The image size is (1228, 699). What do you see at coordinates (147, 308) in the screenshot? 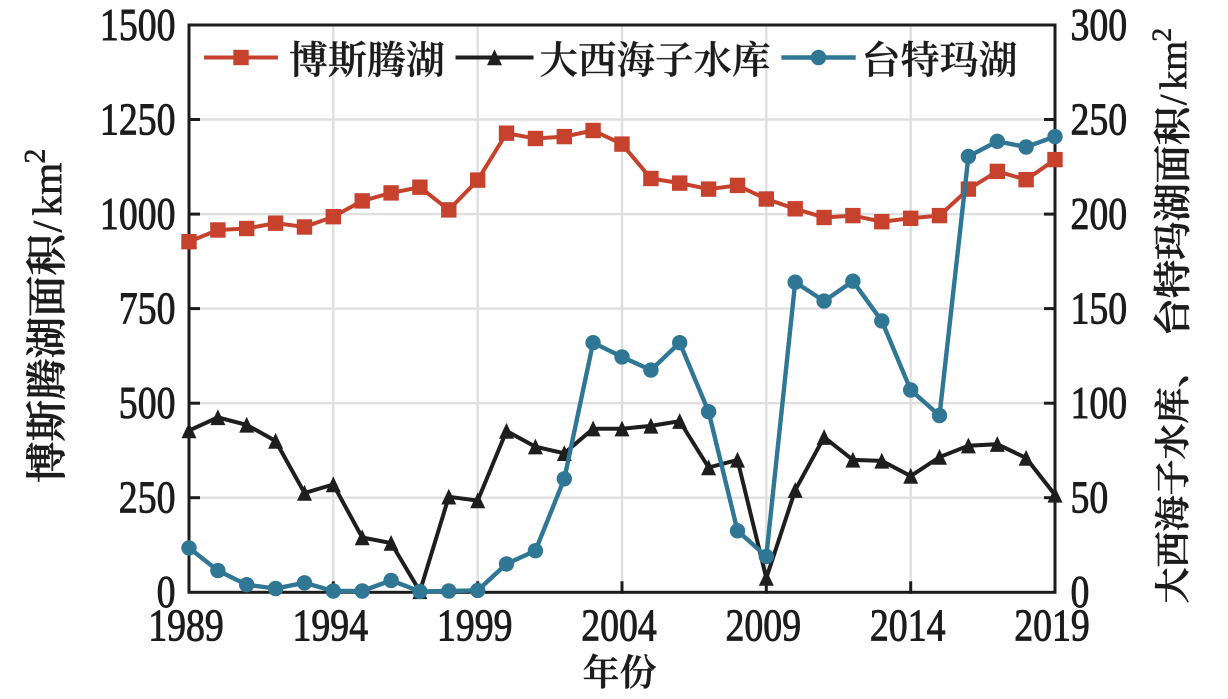
I see `svg-text: 750` at bounding box center [147, 308].